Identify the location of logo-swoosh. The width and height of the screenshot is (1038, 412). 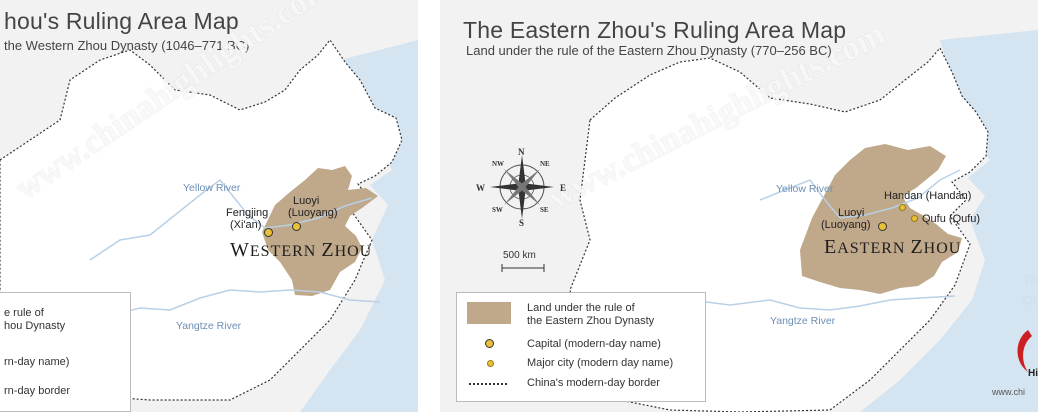
(1024, 351).